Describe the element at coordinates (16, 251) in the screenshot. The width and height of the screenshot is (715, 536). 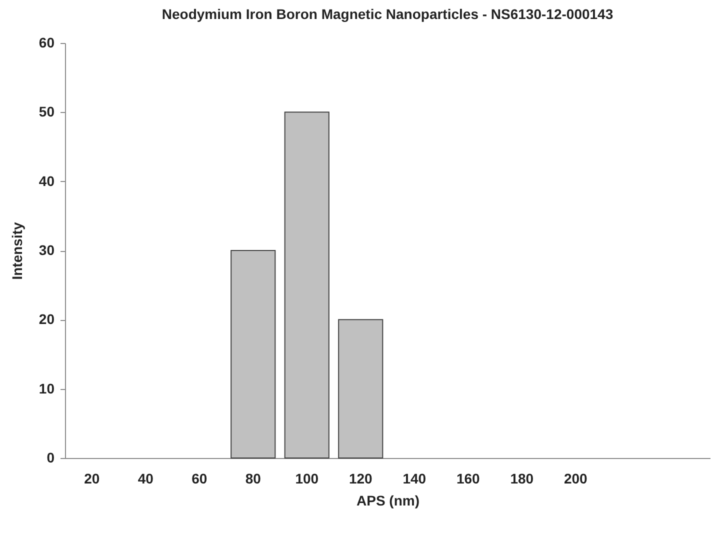
I see `y-axis-title: Intensity` at that location.